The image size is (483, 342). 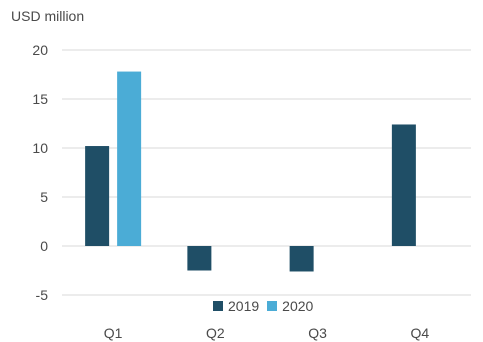 I want to click on bar-2020-Q1, so click(x=129, y=158).